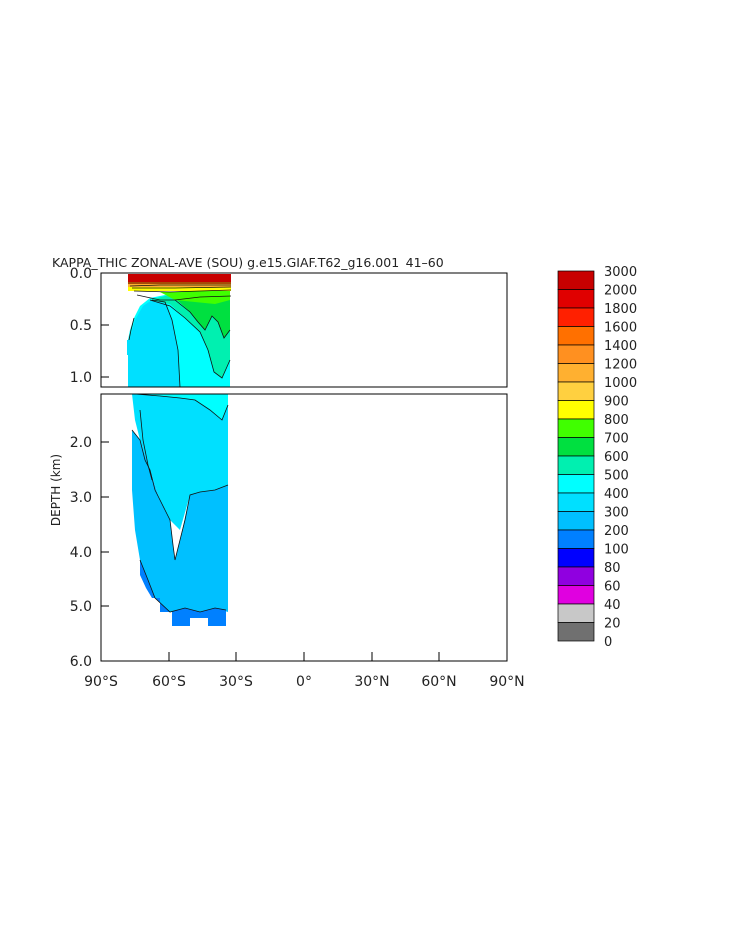  What do you see at coordinates (81, 553) in the screenshot?
I see `y-tick-label: 4.0` at bounding box center [81, 553].